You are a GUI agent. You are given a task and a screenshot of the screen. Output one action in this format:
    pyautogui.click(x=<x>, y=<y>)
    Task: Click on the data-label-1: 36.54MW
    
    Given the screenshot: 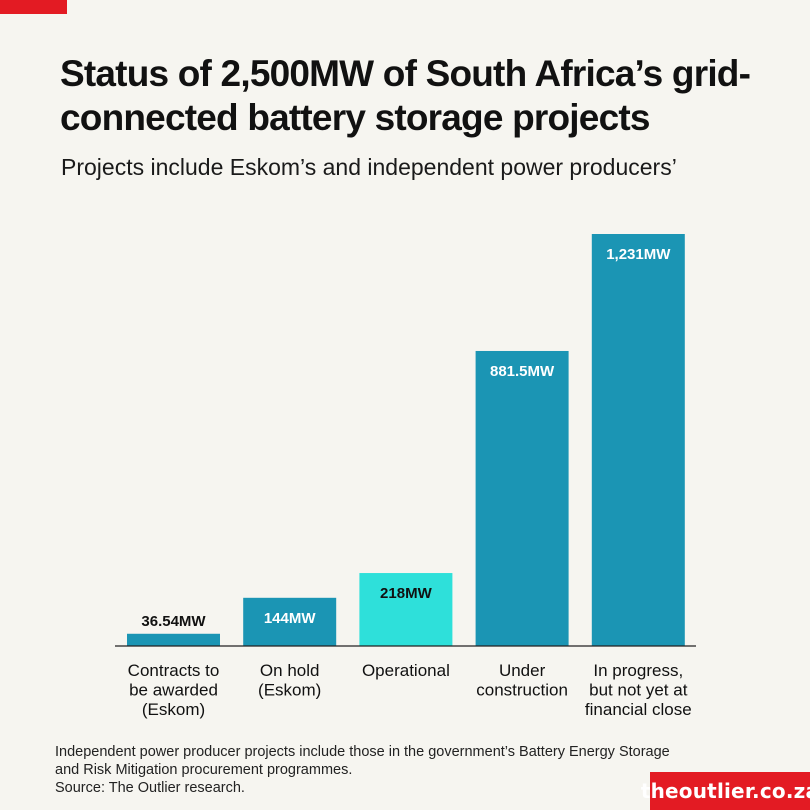 What is the action you would take?
    pyautogui.click(x=173, y=621)
    